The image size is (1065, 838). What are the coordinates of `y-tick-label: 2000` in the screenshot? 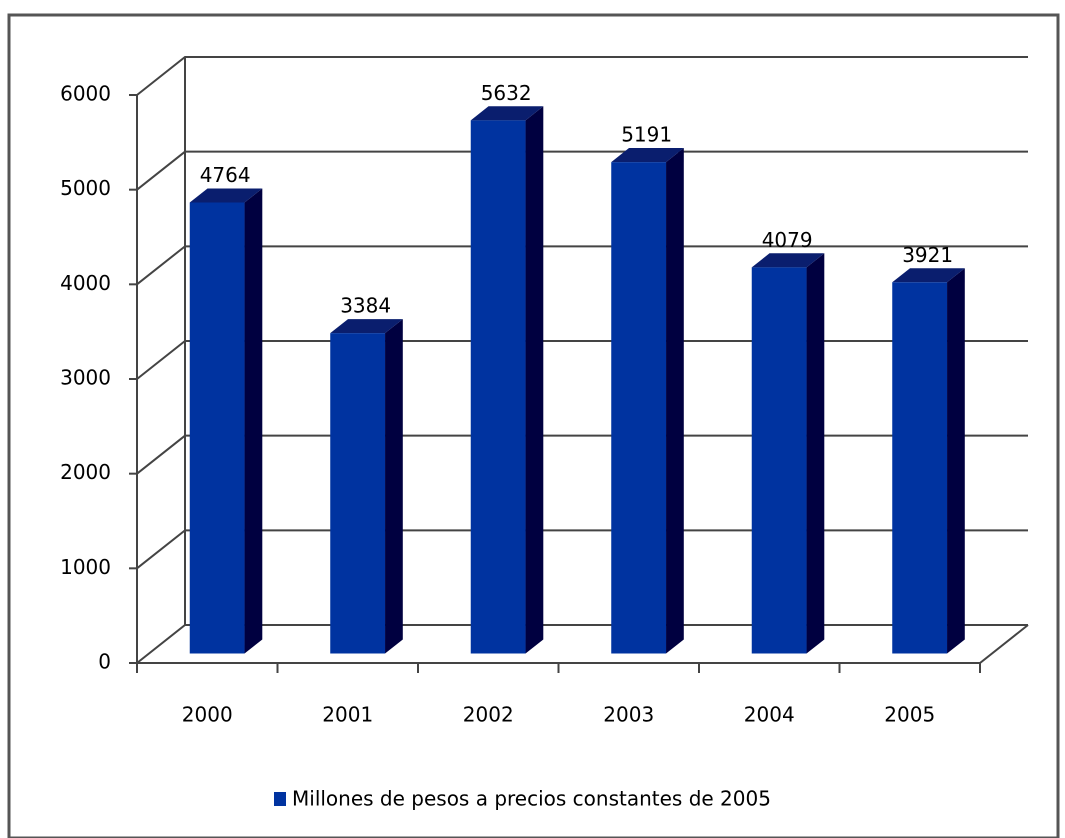 It's located at (85, 472).